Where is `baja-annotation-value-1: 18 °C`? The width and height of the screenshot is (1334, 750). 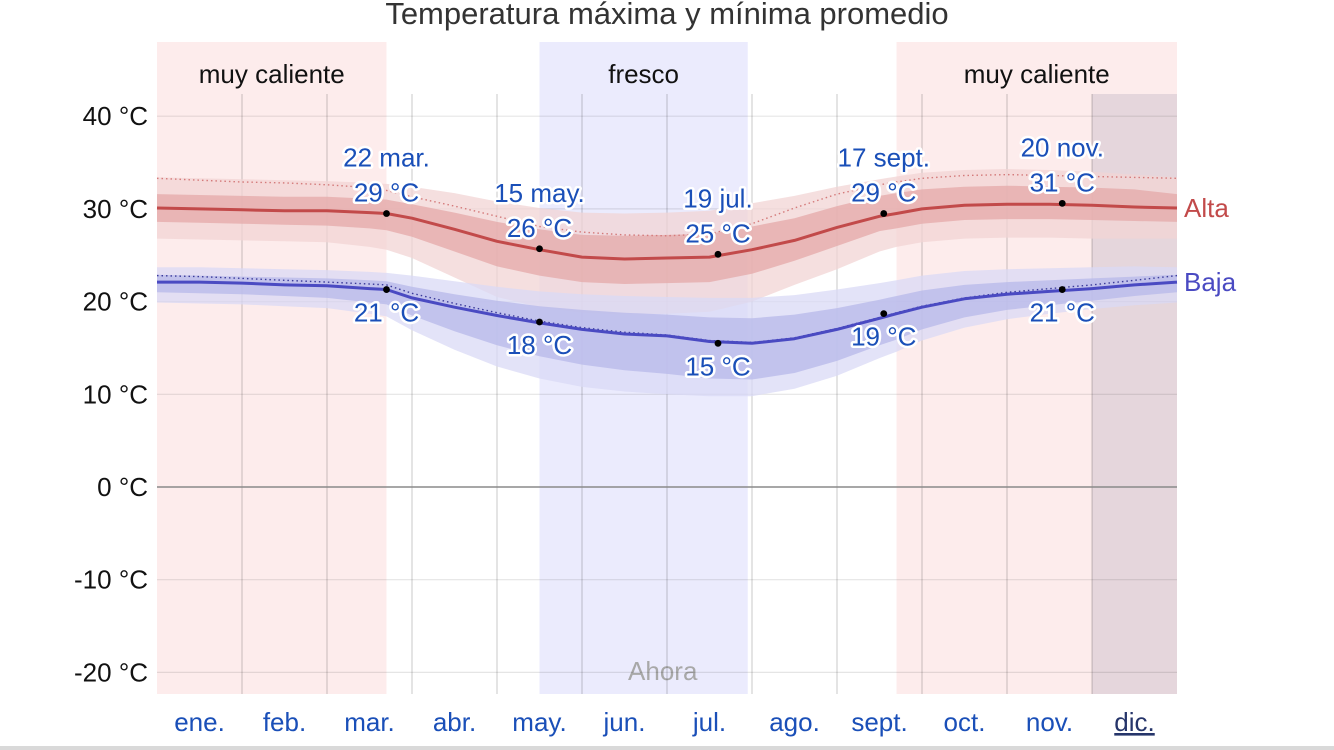 baja-annotation-value-1: 18 °C is located at coordinates (539, 345).